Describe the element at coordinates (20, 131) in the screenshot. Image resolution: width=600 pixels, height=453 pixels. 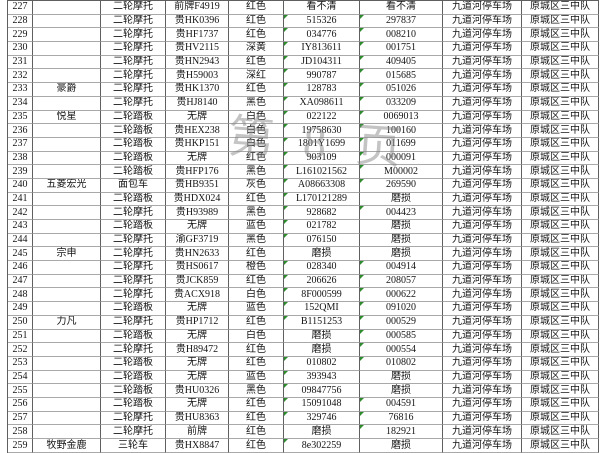
I see `cell-seq: 236` at that location.